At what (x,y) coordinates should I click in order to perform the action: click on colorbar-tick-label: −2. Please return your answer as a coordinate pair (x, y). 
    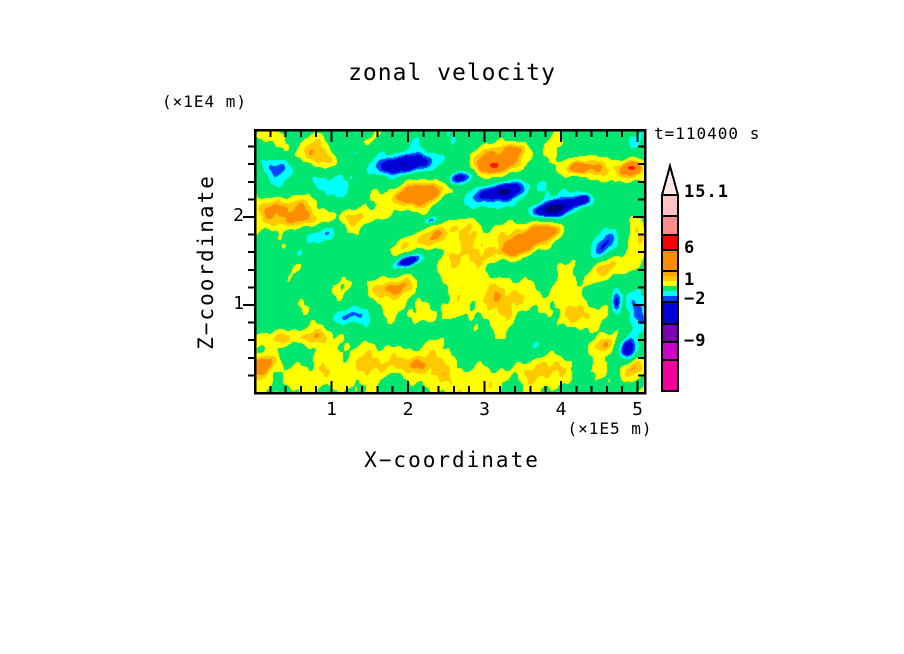
    Looking at the image, I should click on (695, 299).